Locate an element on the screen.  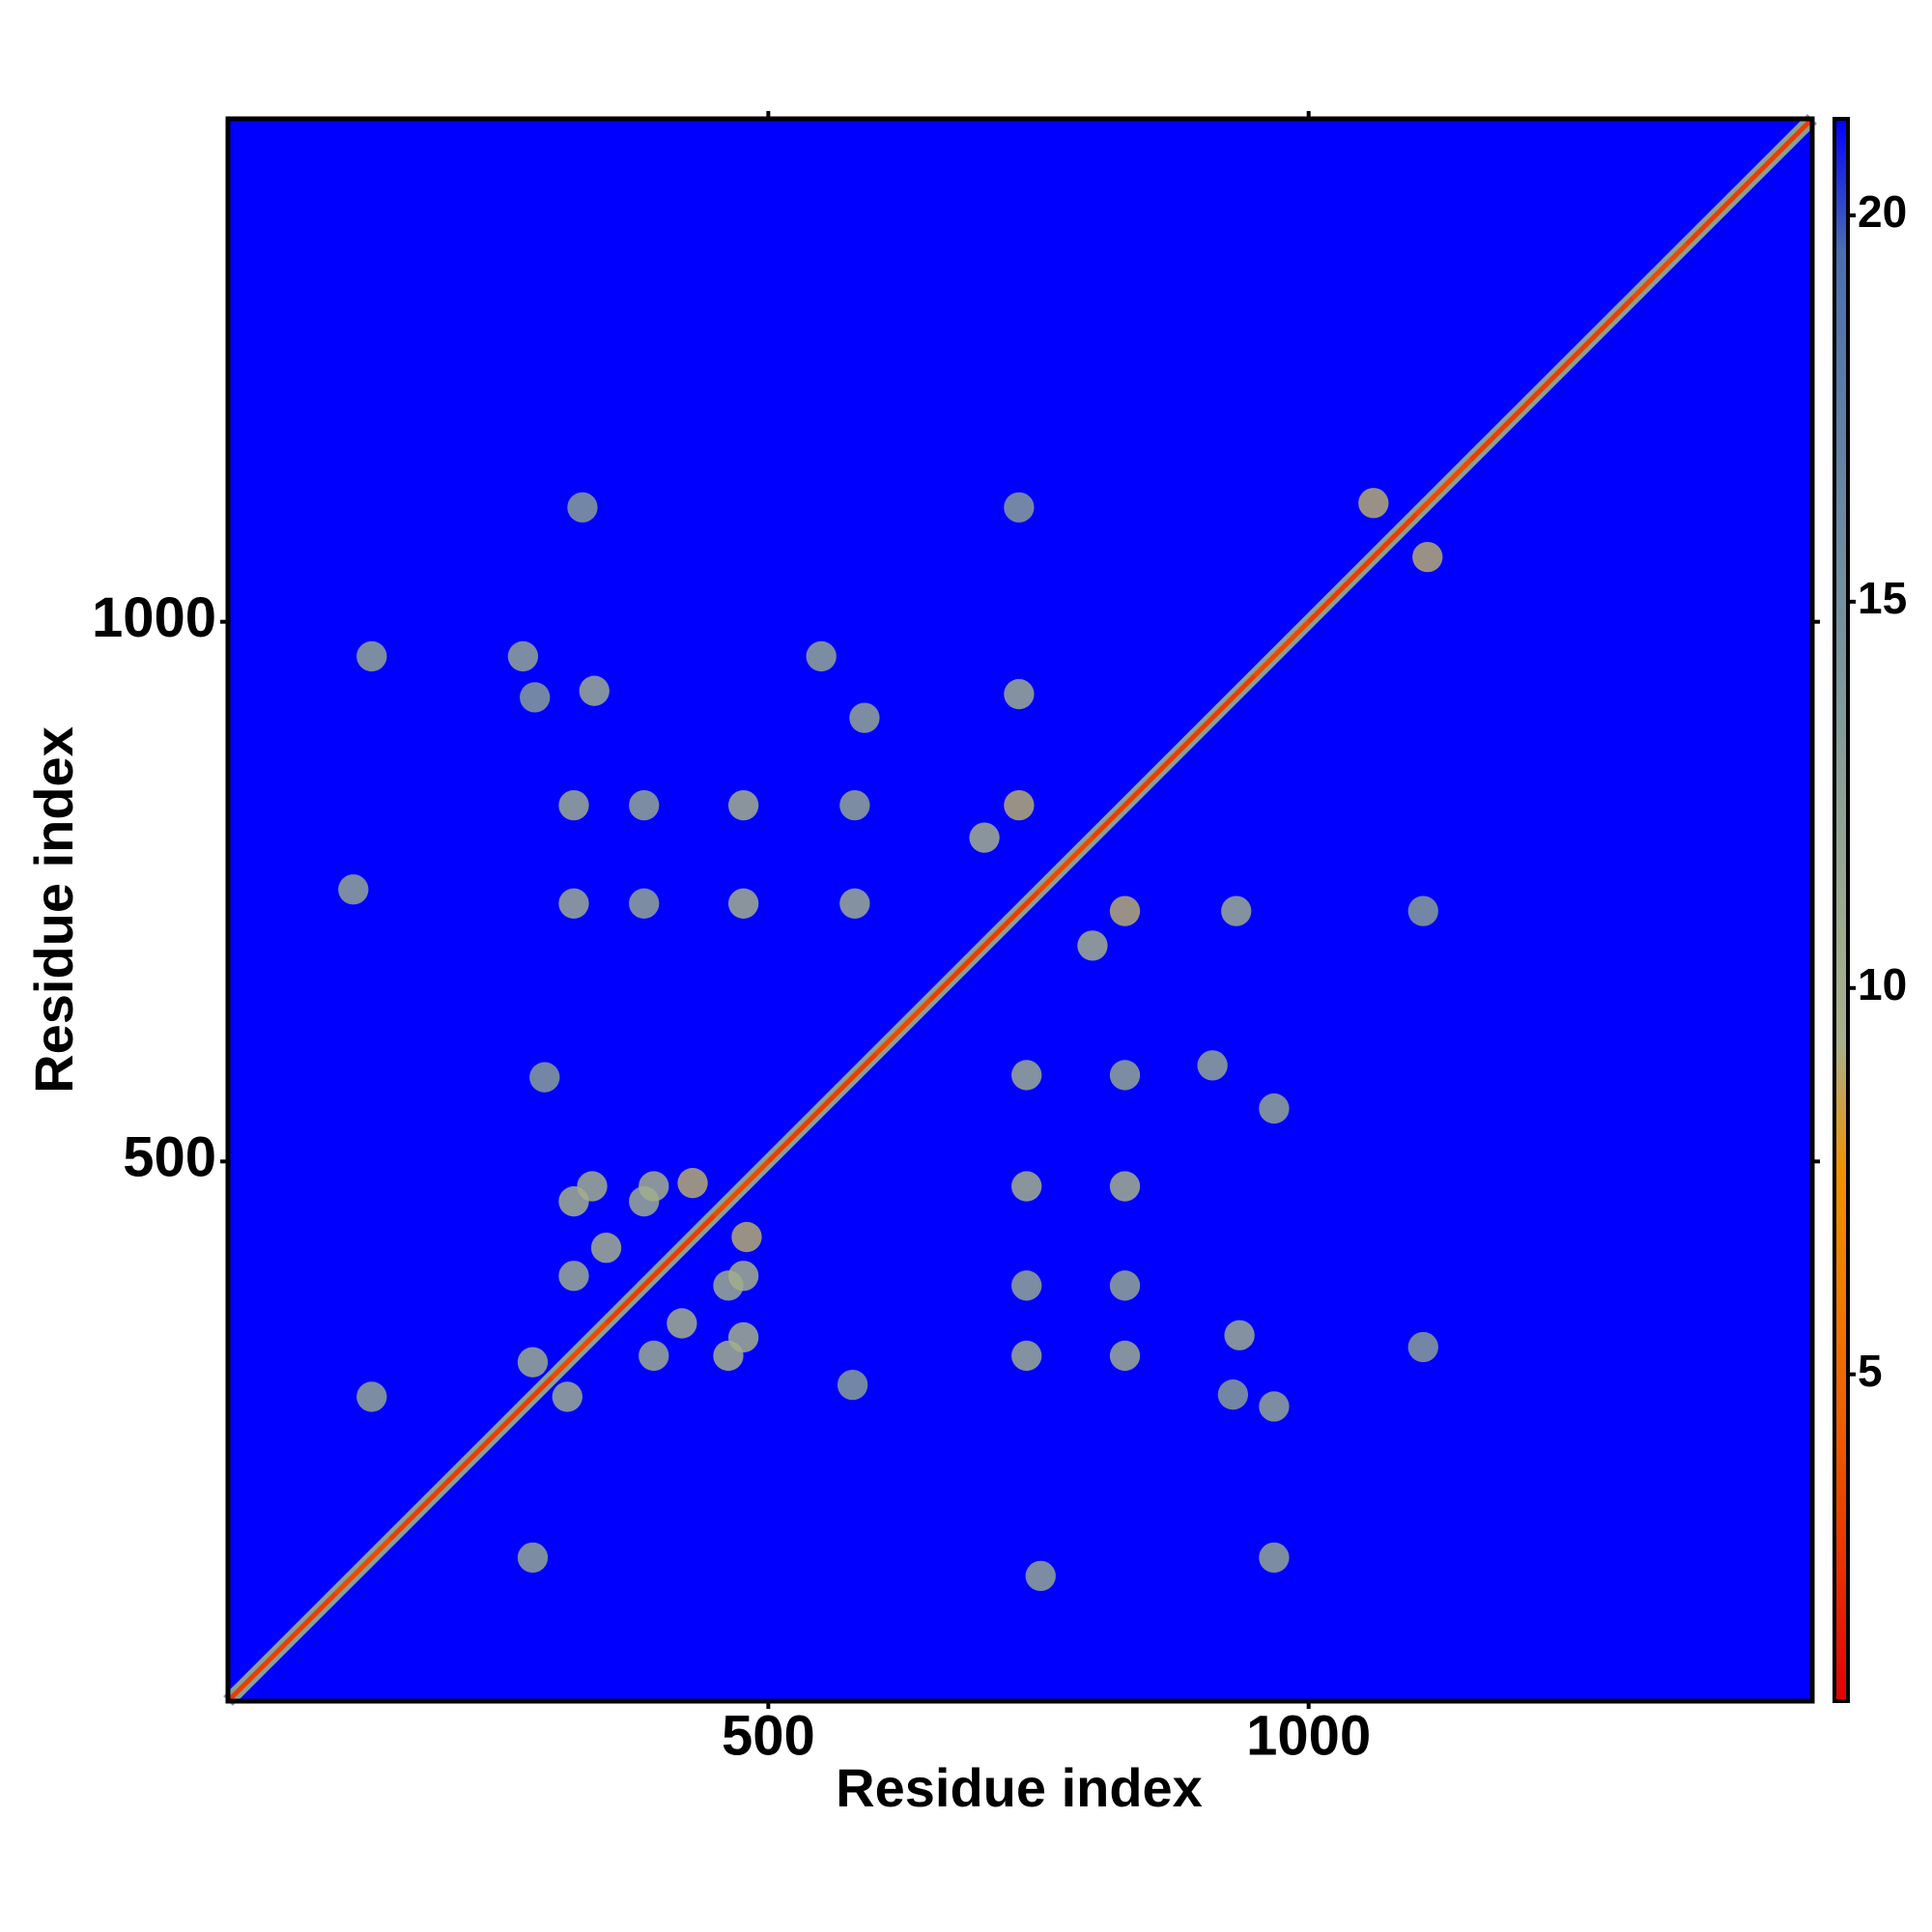
y-axis-title: Residue index is located at coordinates (53, 910).